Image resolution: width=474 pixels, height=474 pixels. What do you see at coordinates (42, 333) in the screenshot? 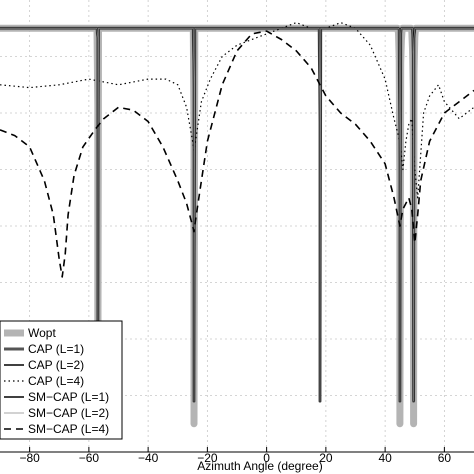
I see `legend-label: Wopt` at bounding box center [42, 333].